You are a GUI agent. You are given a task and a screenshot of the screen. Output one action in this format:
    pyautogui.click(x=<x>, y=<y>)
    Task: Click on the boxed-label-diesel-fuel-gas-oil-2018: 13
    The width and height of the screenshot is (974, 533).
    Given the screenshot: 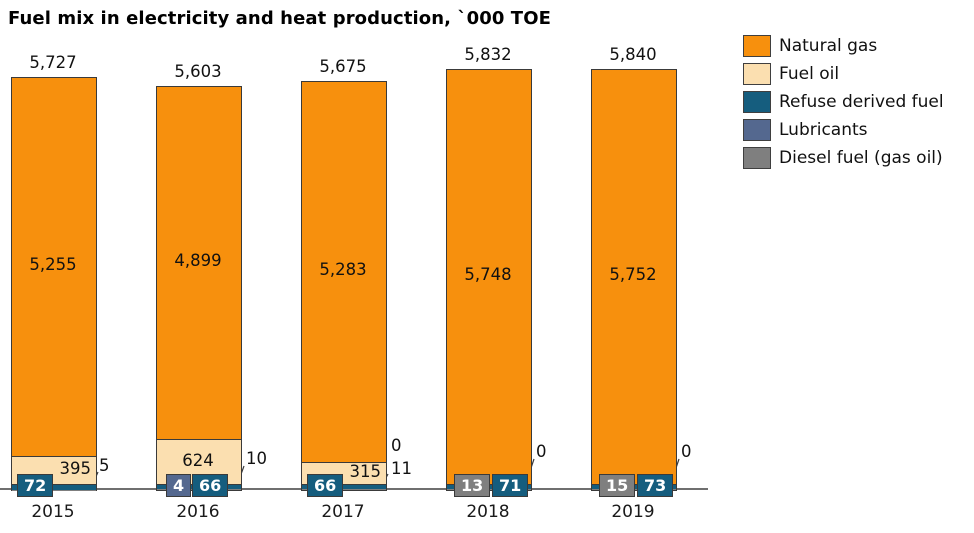 What is the action you would take?
    pyautogui.click(x=472, y=485)
    